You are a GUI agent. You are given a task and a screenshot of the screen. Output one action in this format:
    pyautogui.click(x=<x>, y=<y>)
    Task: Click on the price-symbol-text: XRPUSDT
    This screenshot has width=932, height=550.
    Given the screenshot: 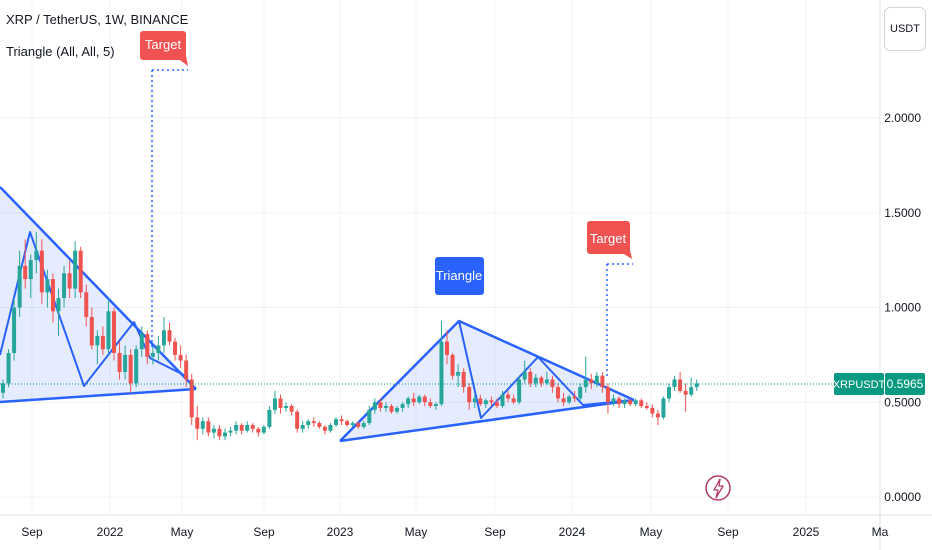 What is the action you would take?
    pyautogui.click(x=859, y=385)
    